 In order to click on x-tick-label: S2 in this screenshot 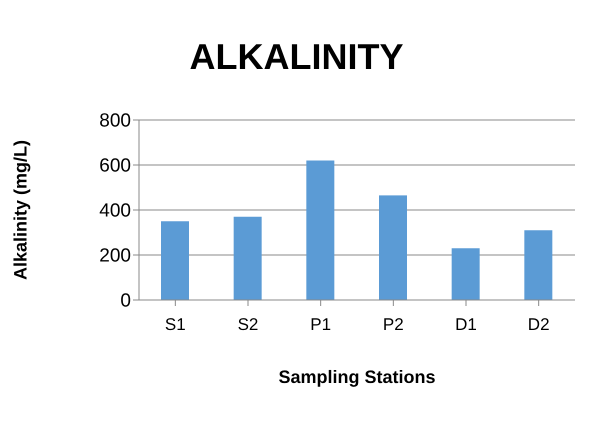, I will do `click(248, 324)`.